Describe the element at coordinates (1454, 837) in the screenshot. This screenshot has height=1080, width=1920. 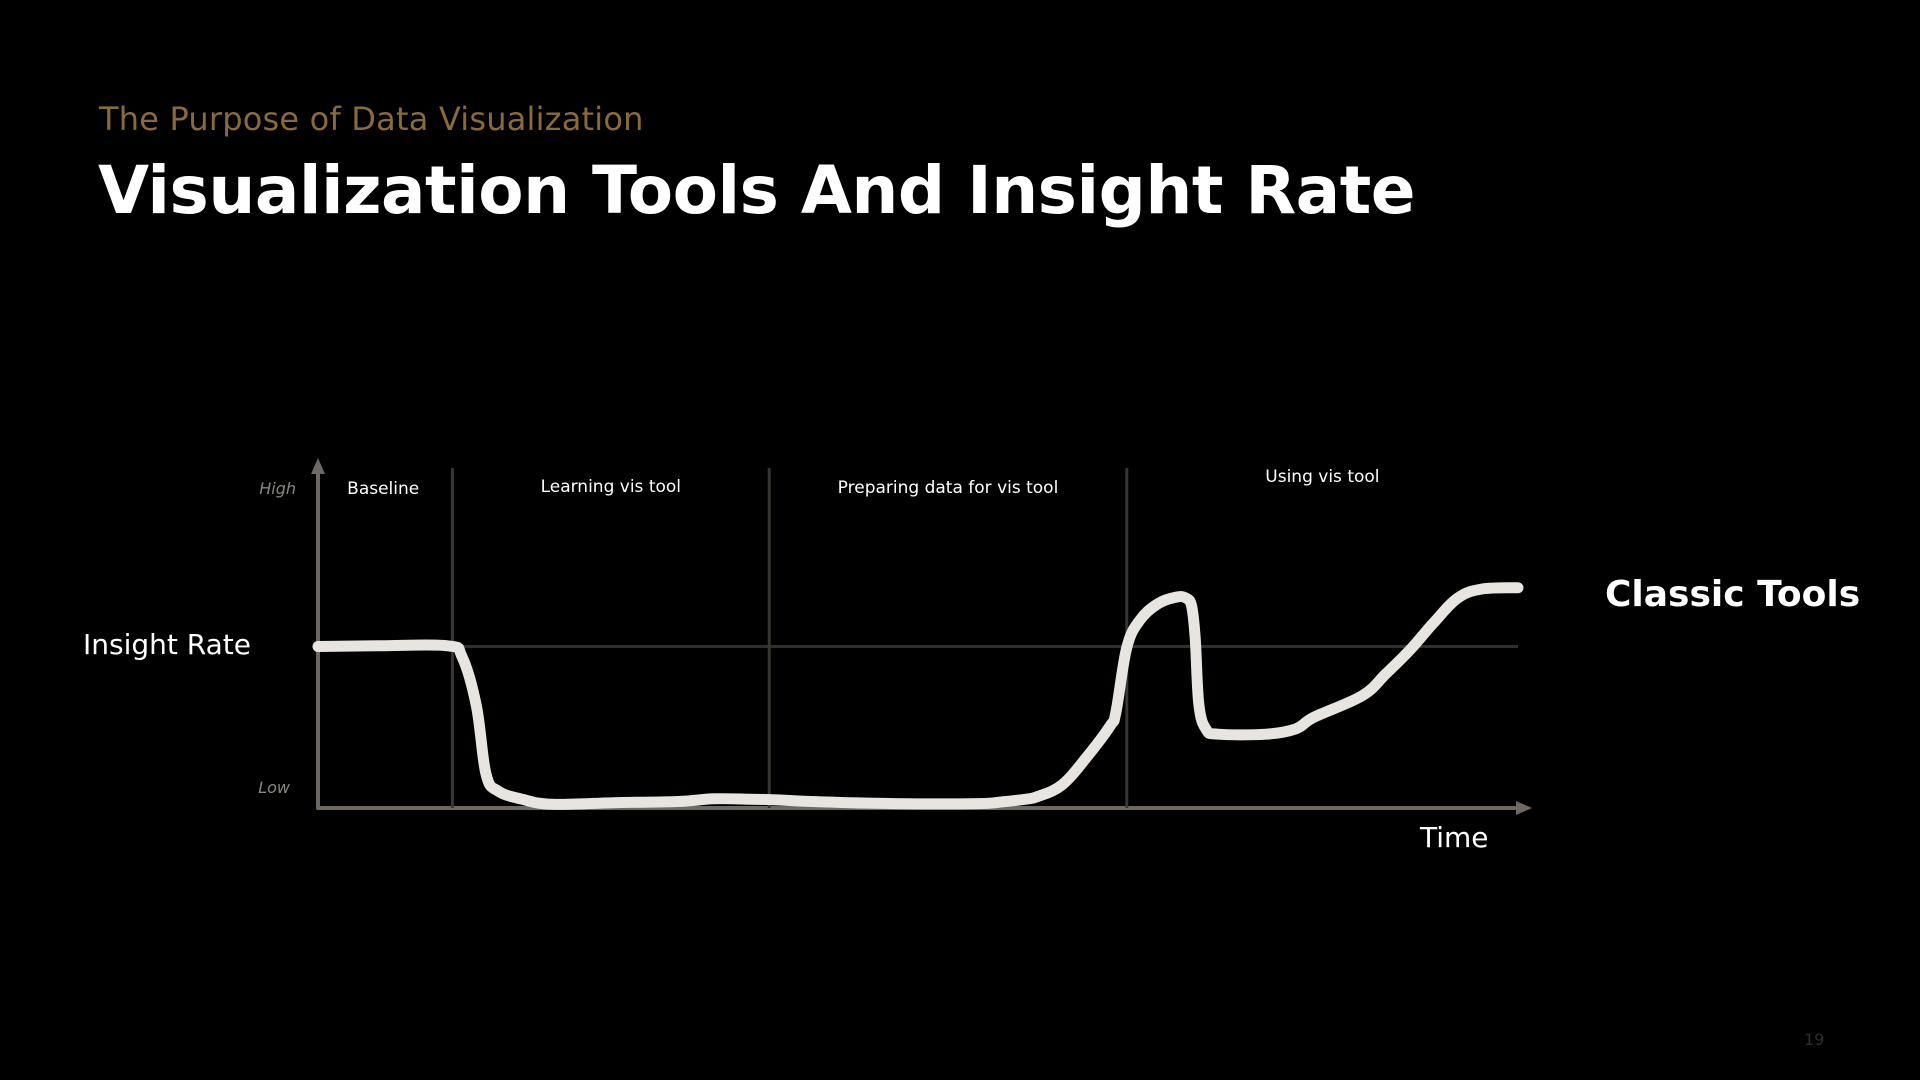
I see `x-axis-label: Time` at that location.